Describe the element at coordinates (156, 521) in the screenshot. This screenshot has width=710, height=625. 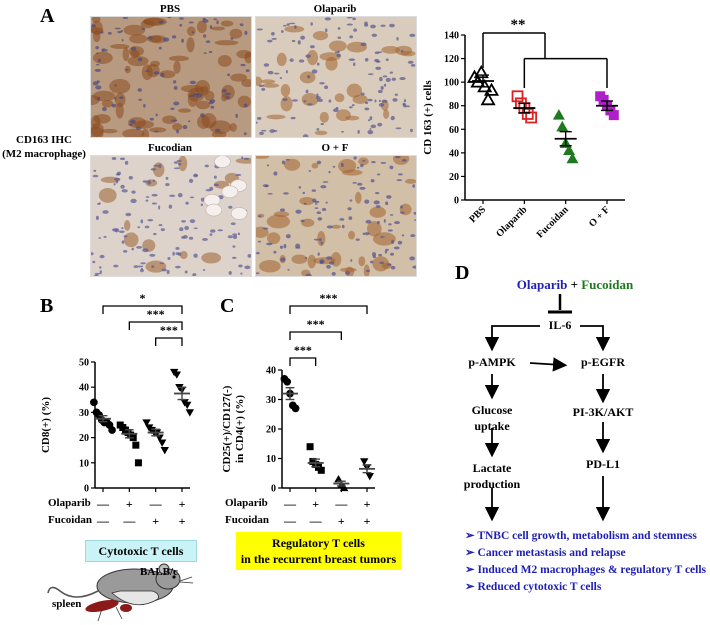
I see `b-fucoidan-sign: +` at that location.